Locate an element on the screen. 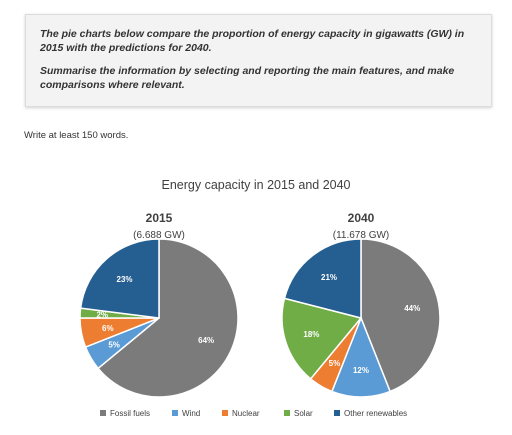  label-2015-fossil-fuels: 64% is located at coordinates (206, 340).